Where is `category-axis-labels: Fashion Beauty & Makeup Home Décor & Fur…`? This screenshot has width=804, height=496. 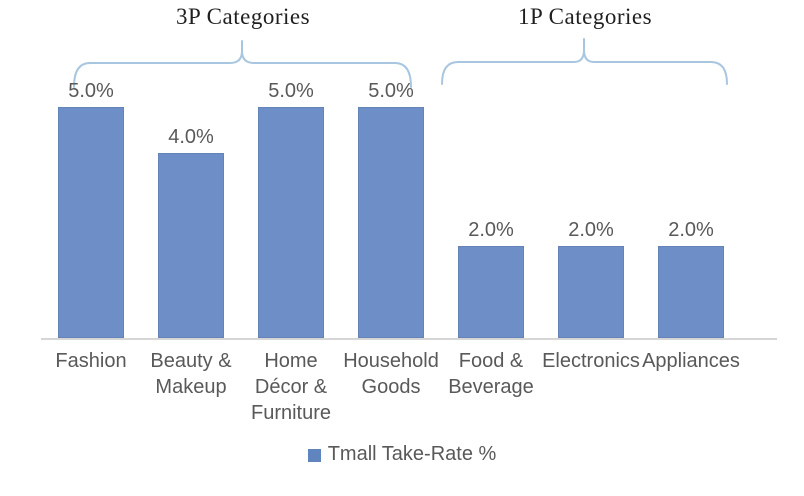 category-axis-labels: Fashion Beauty & Makeup Home Décor & Fur… is located at coordinates (391, 387).